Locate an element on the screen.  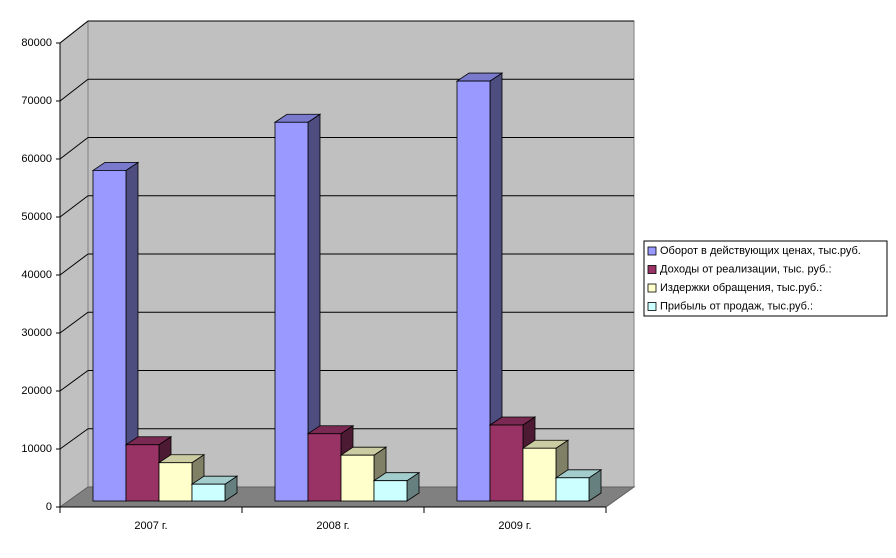
y-tick-label: 30000 is located at coordinates (36, 333).